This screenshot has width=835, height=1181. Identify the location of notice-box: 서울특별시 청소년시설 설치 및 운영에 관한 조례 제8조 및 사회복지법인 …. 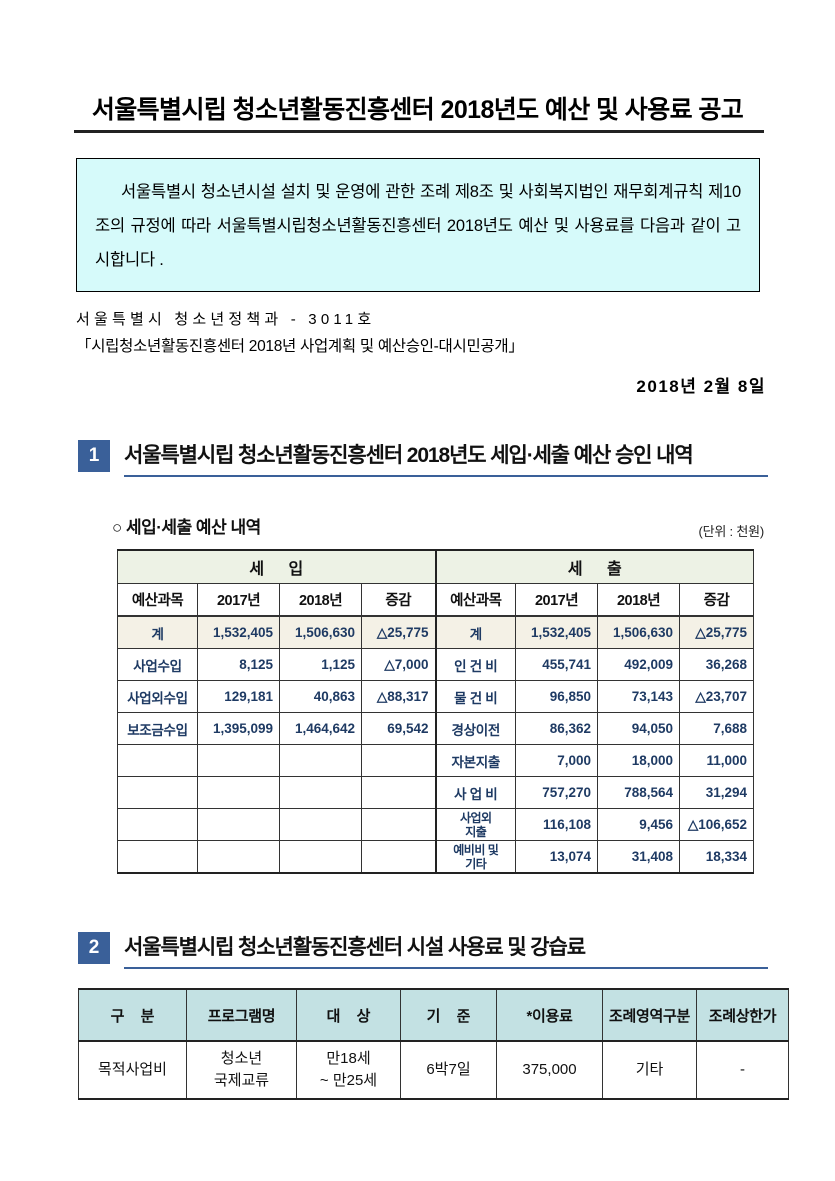
(418, 225).